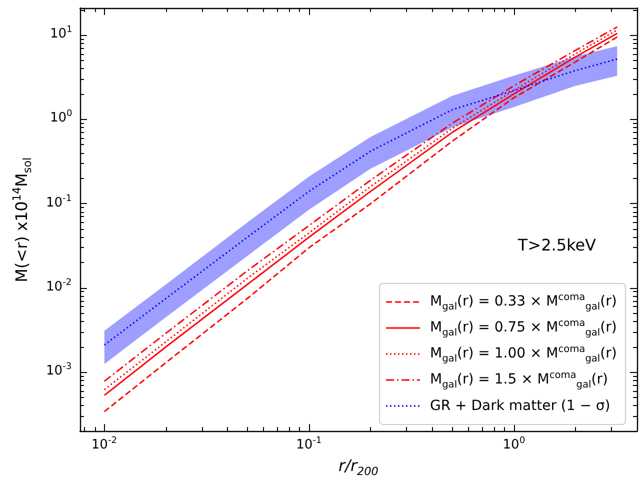  I want to click on legend-label: M$_{gal}$(r) = 0.33 × M$^{coma}$$_{gal}$(r), so click(523, 302).